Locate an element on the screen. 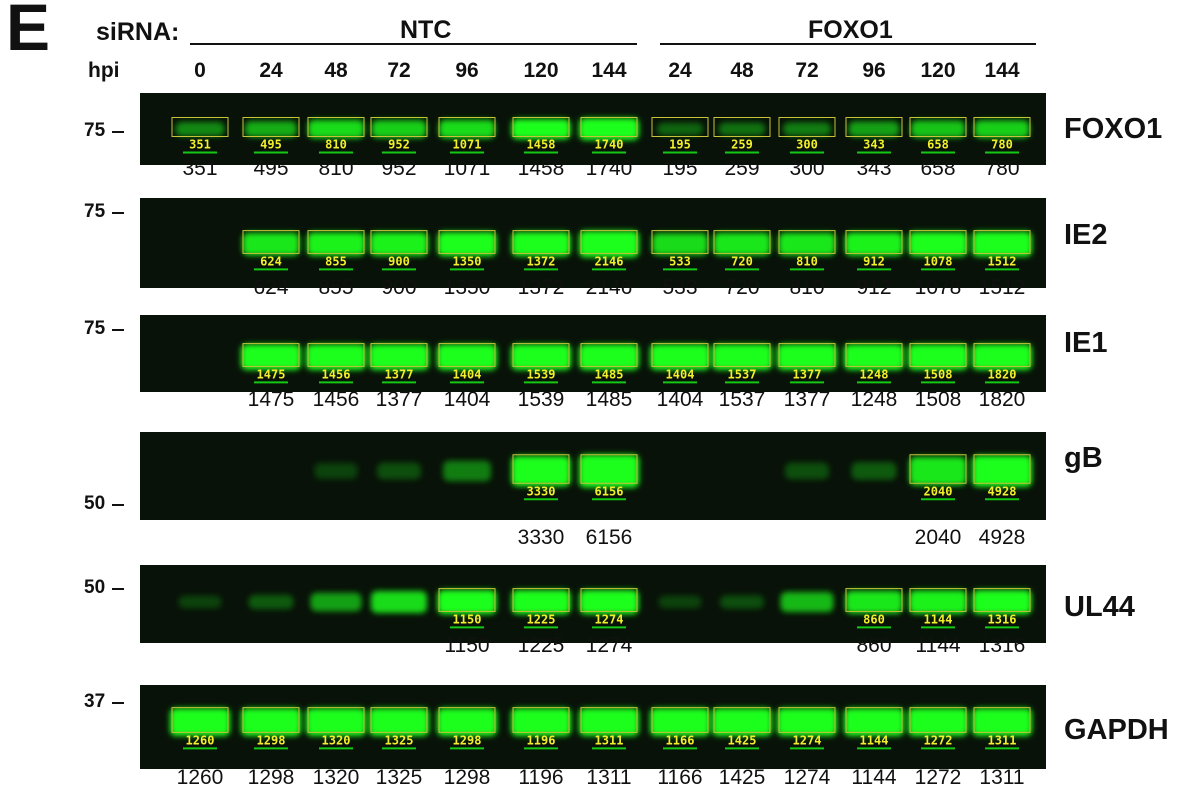  ntc-group-rule is located at coordinates (413, 44).